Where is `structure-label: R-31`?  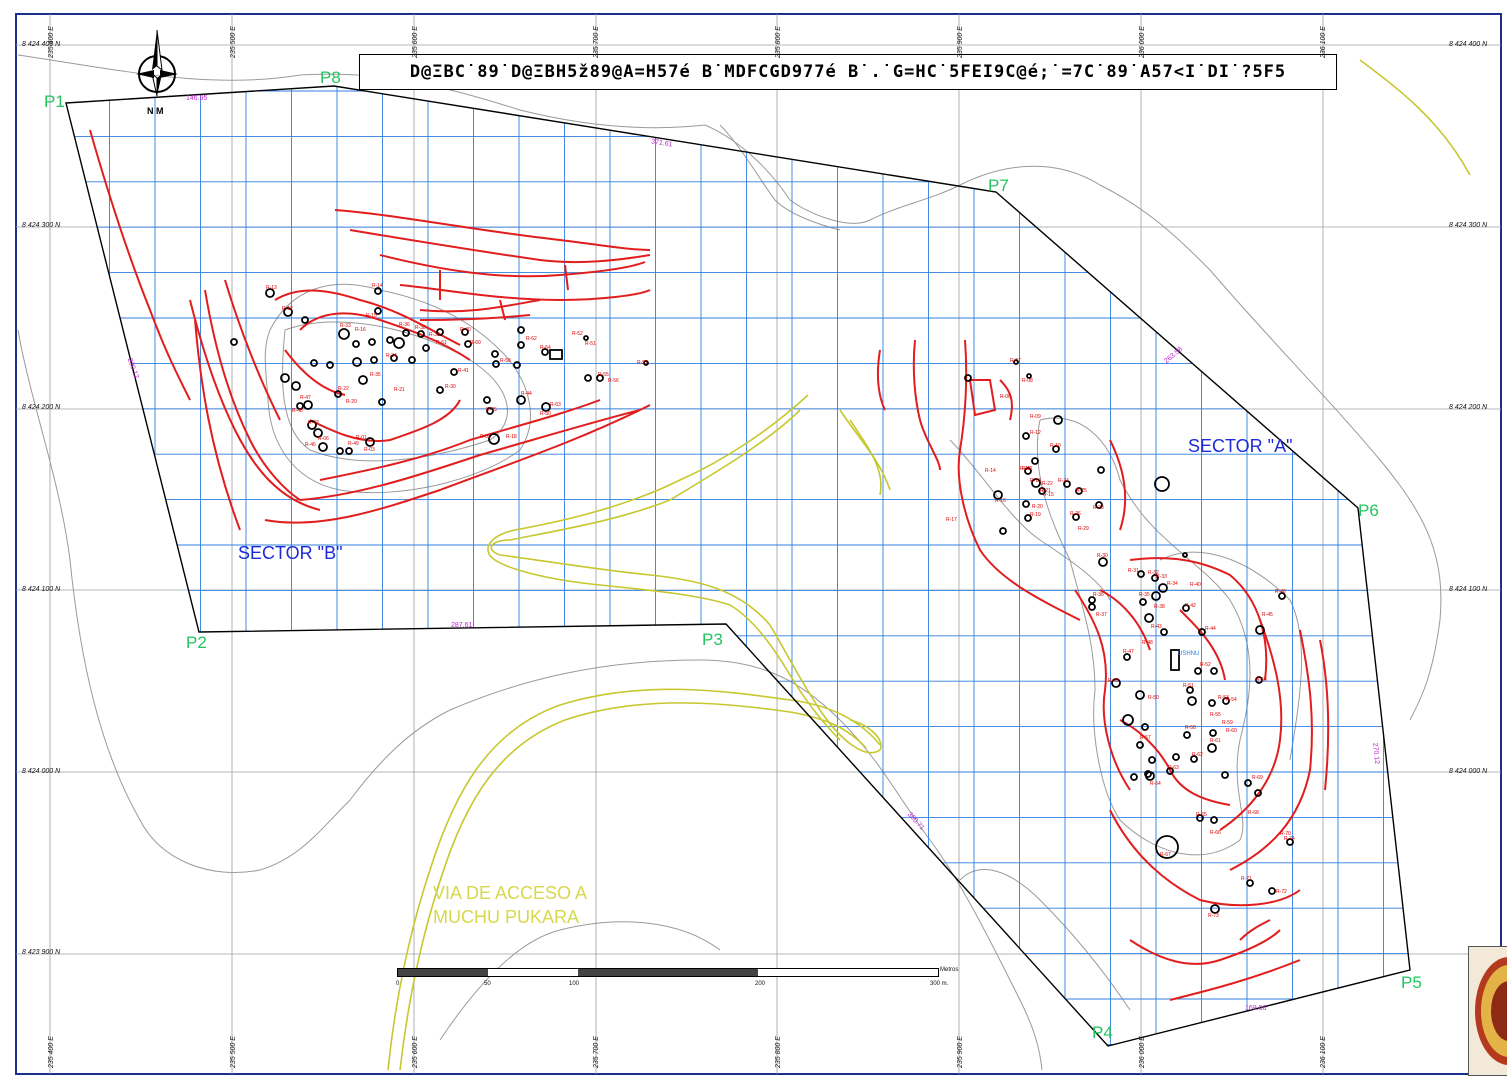
structure-label: R-31 is located at coordinates (1133, 571).